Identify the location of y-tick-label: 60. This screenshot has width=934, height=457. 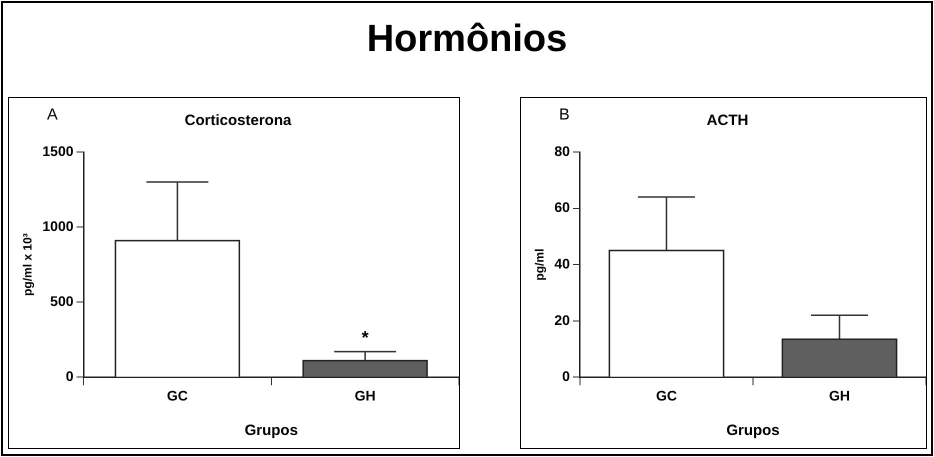
(562, 207).